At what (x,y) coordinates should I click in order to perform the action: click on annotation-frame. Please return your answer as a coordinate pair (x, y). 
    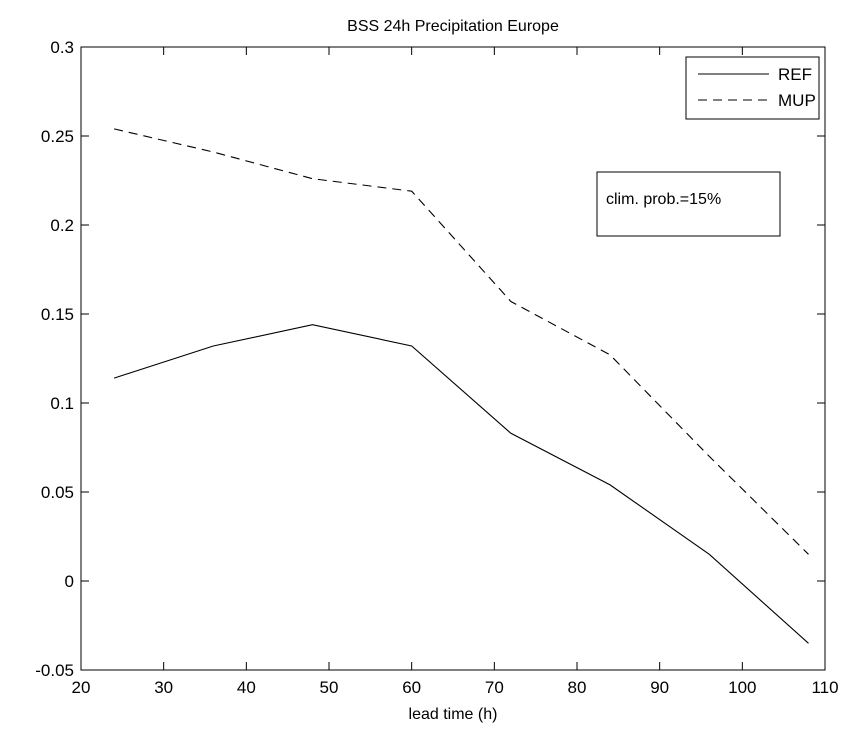
    Looking at the image, I should click on (688, 204).